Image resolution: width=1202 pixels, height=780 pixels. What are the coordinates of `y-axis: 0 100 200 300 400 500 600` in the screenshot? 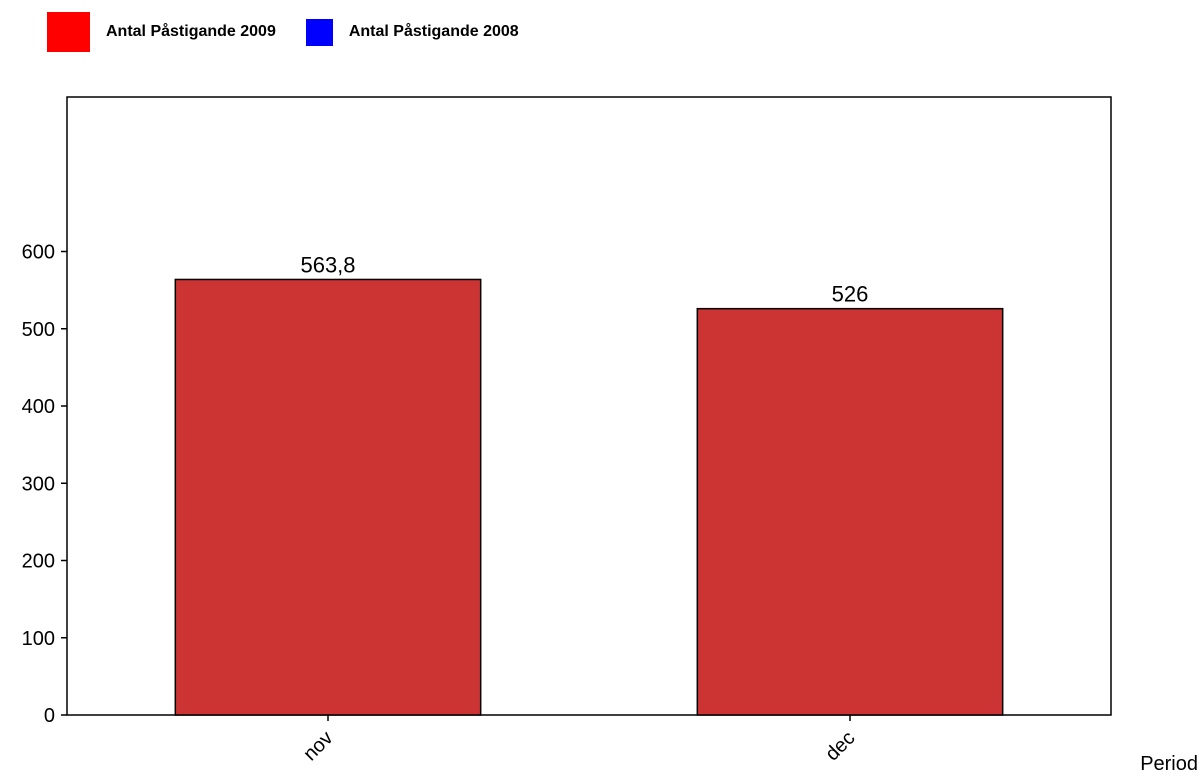 It's located at (44, 484).